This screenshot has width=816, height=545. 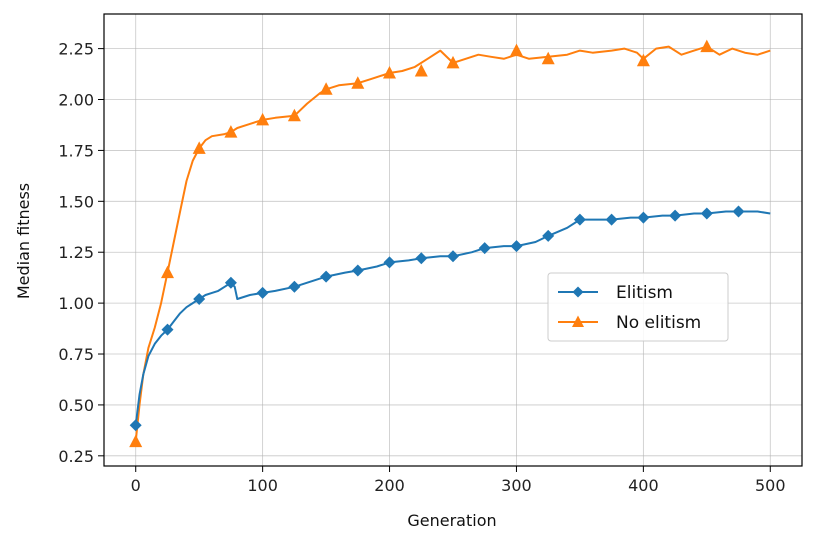 What do you see at coordinates (76, 405) in the screenshot?
I see `y-tick-label: 0.50` at bounding box center [76, 405].